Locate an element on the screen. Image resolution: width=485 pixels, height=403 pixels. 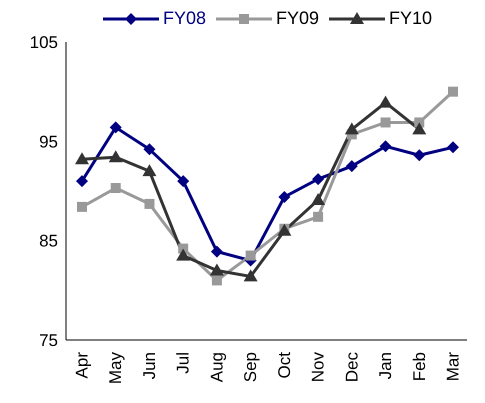
legend-label: FY09 is located at coordinates (298, 18).